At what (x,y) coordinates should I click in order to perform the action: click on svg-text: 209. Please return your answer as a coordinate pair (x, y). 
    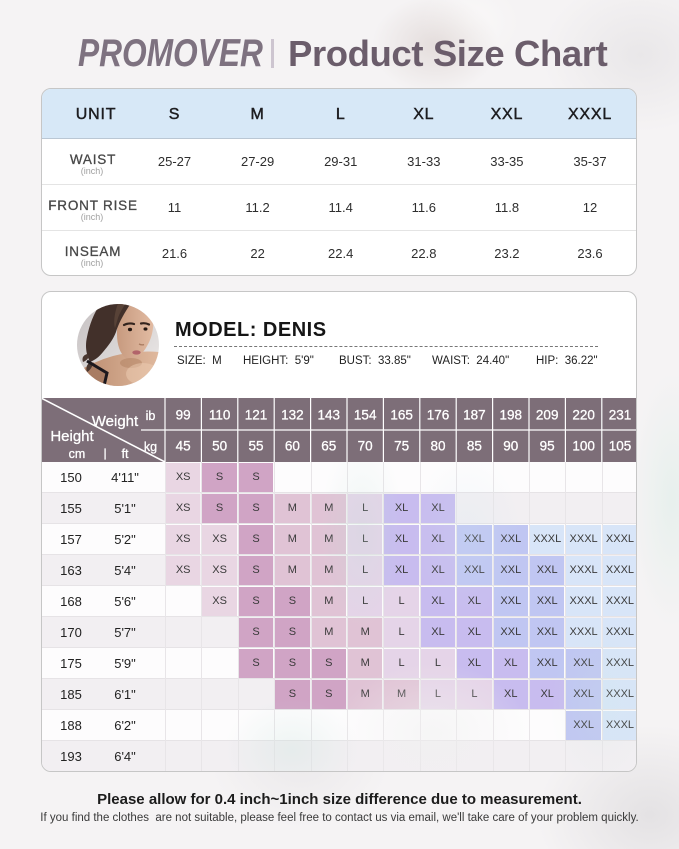
    Looking at the image, I should click on (547, 415).